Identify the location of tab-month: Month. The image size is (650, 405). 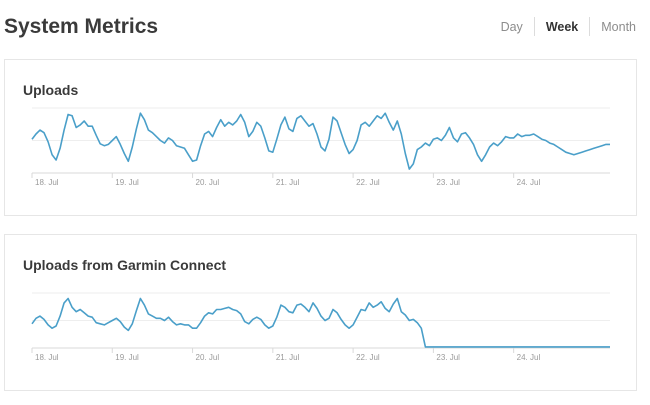
(618, 26).